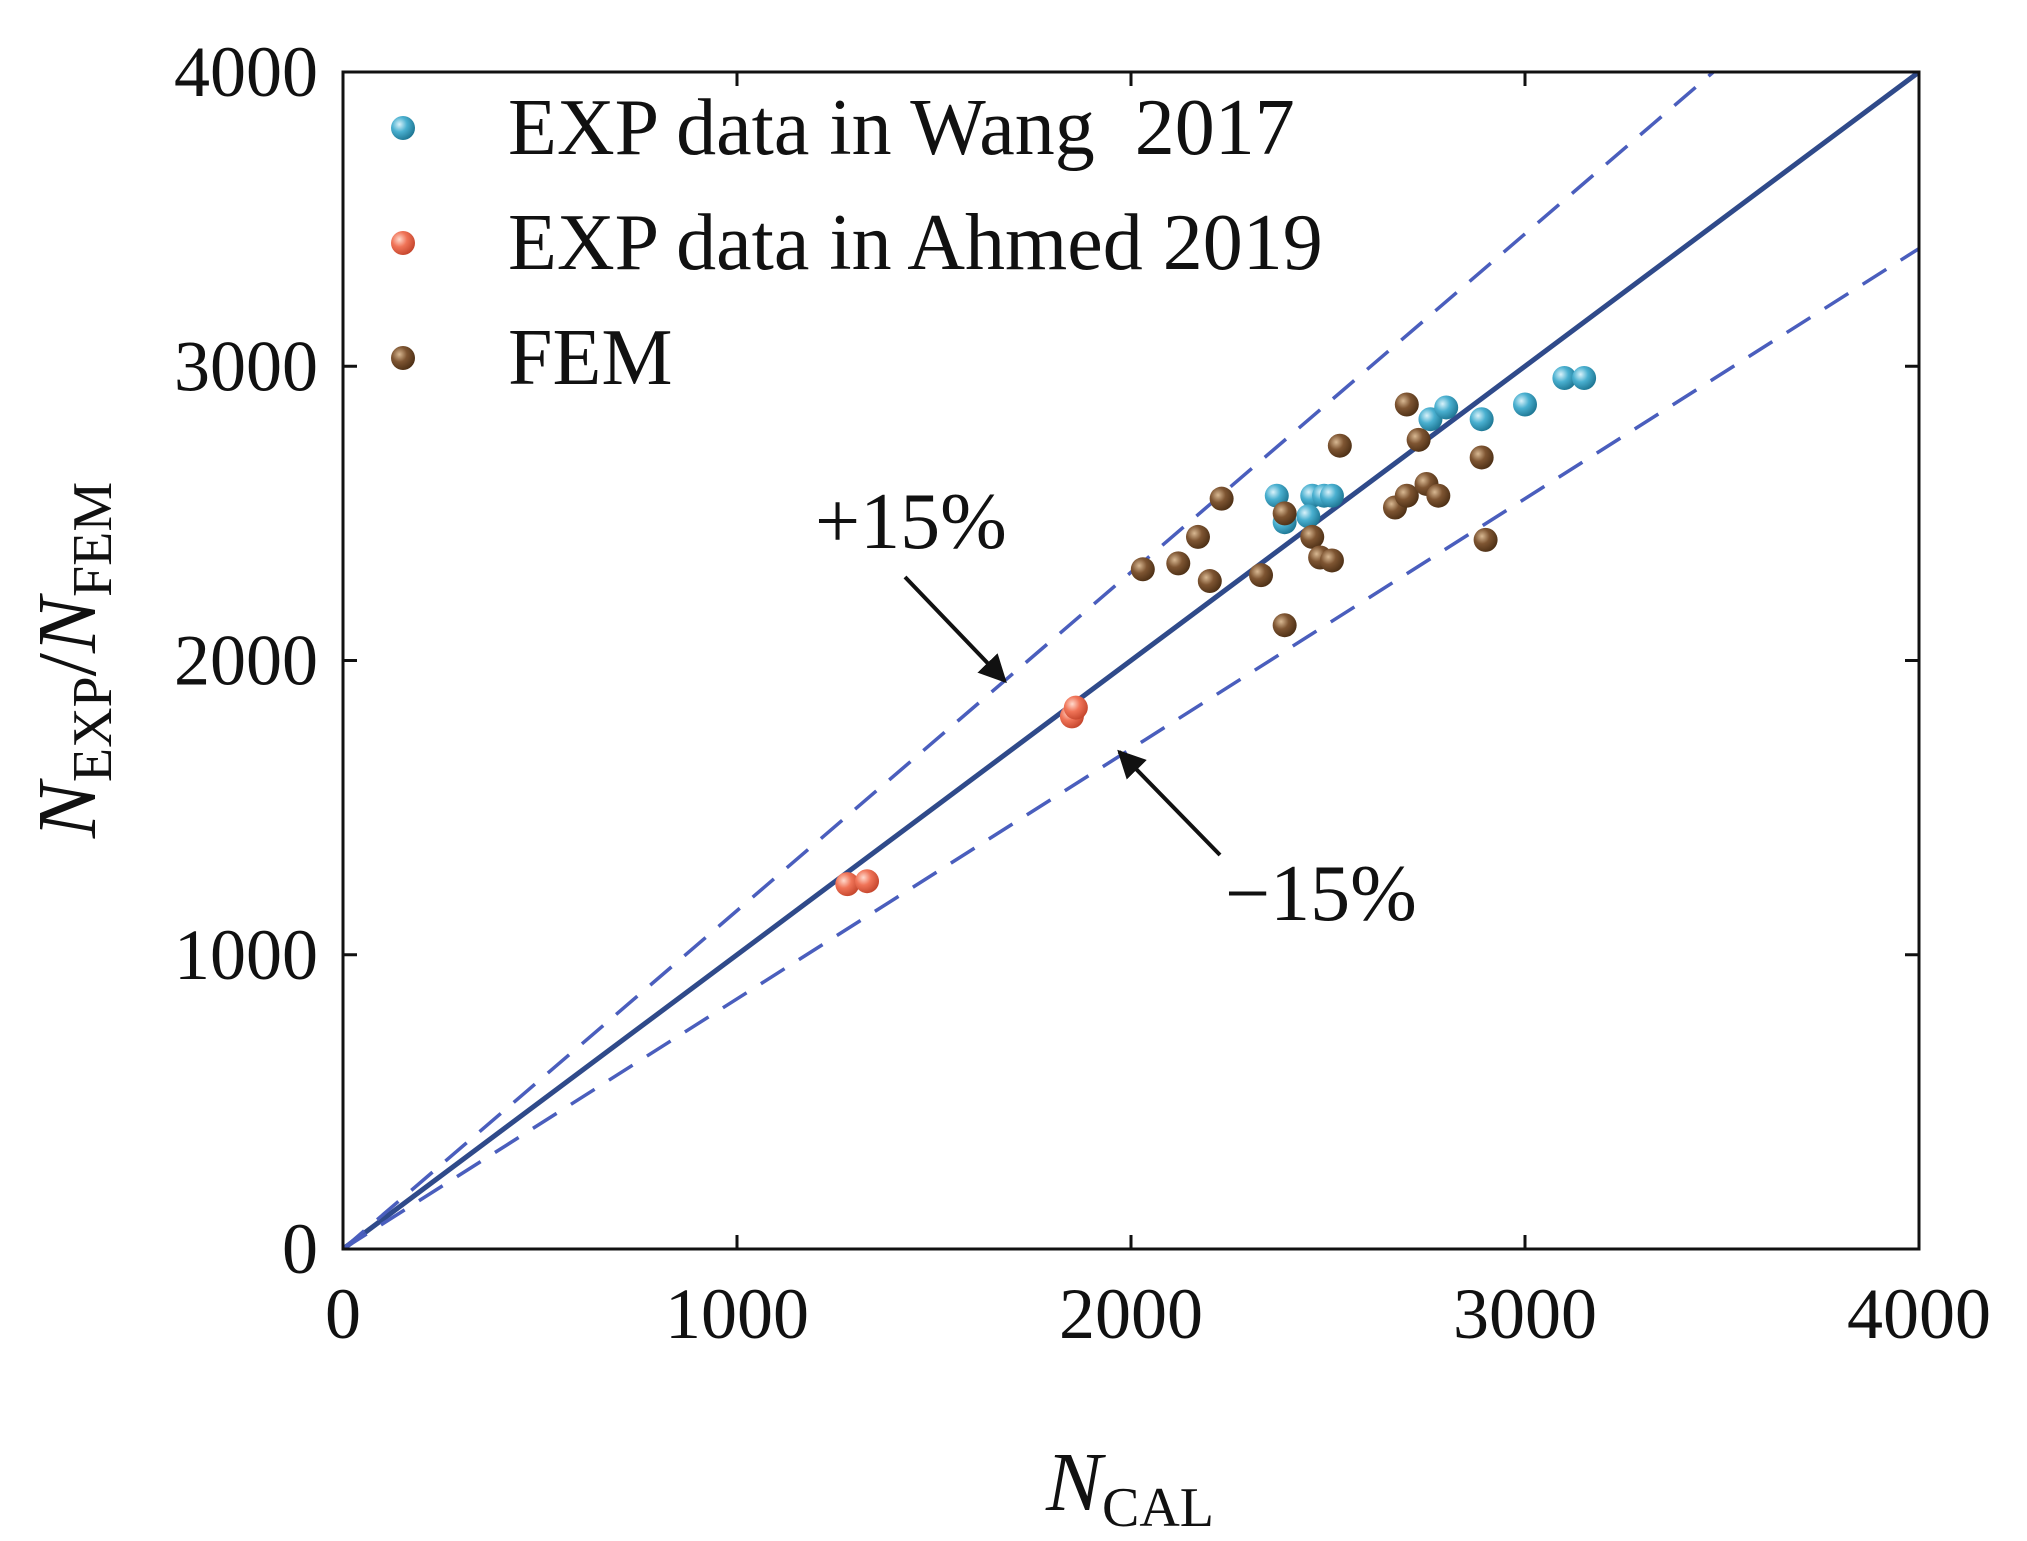  Describe the element at coordinates (246, 366) in the screenshot. I see `y-tick-label: 3000` at that location.